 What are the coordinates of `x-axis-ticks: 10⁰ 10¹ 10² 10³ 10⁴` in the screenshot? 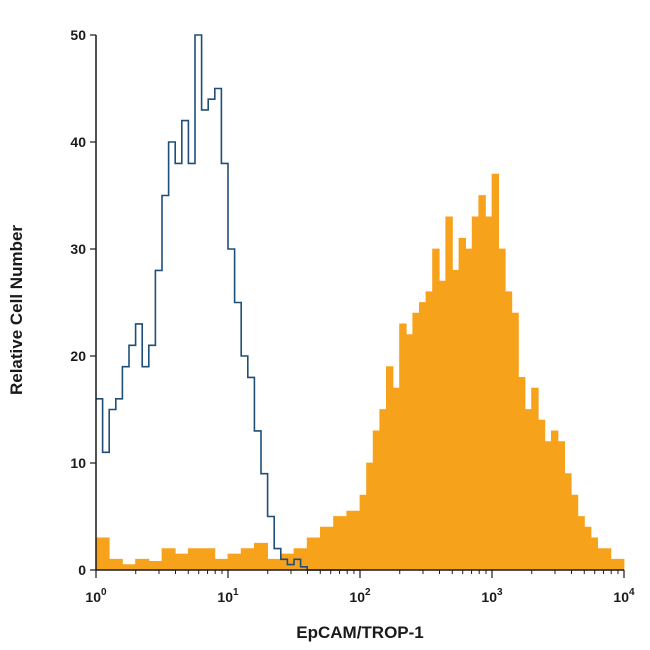 It's located at (360, 587).